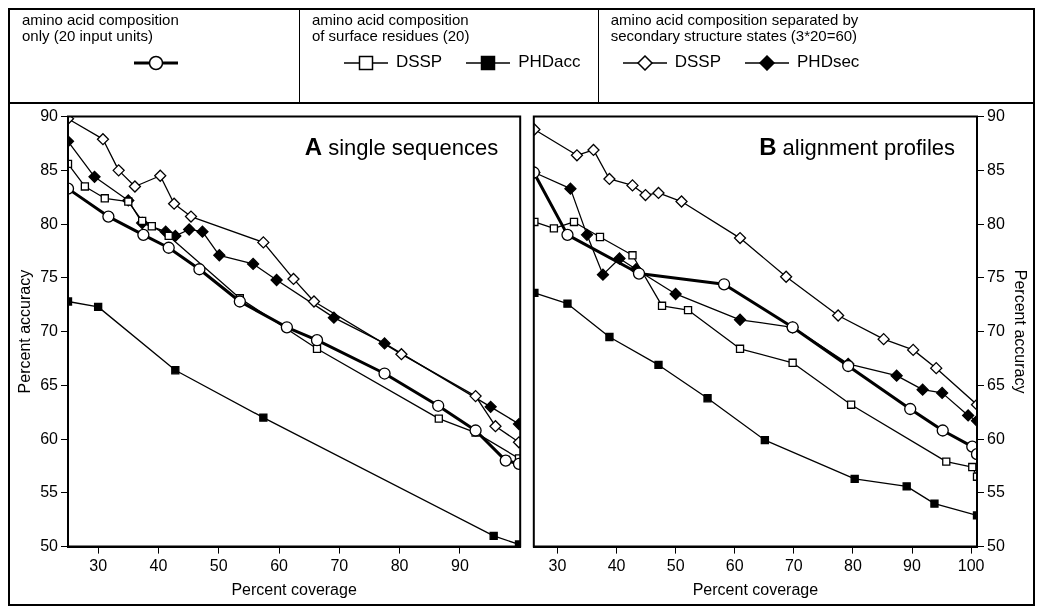 This screenshot has height=612, width=1043. What do you see at coordinates (101, 28) in the screenshot?
I see `text: amino acid composition only (20 input units)` at bounding box center [101, 28].